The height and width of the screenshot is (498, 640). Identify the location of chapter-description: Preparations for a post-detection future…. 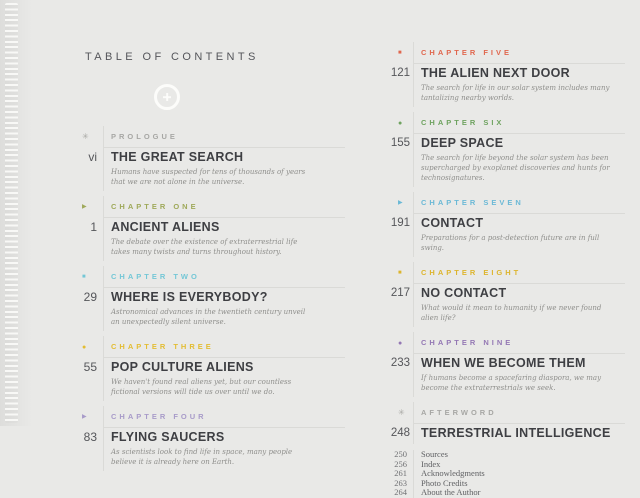
(510, 243).